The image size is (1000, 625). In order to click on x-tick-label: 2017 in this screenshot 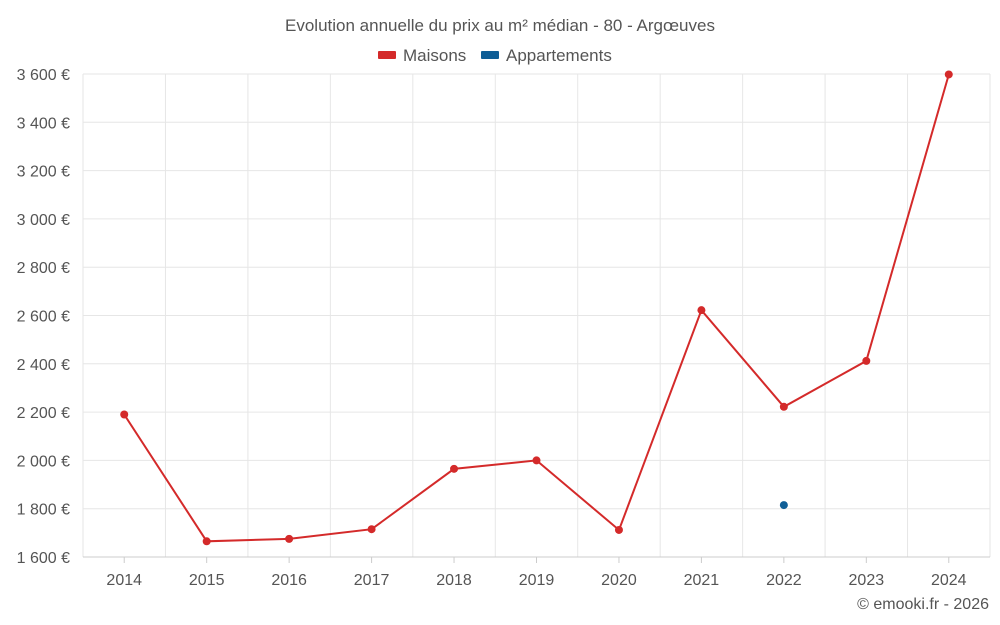, I will do `click(372, 580)`.